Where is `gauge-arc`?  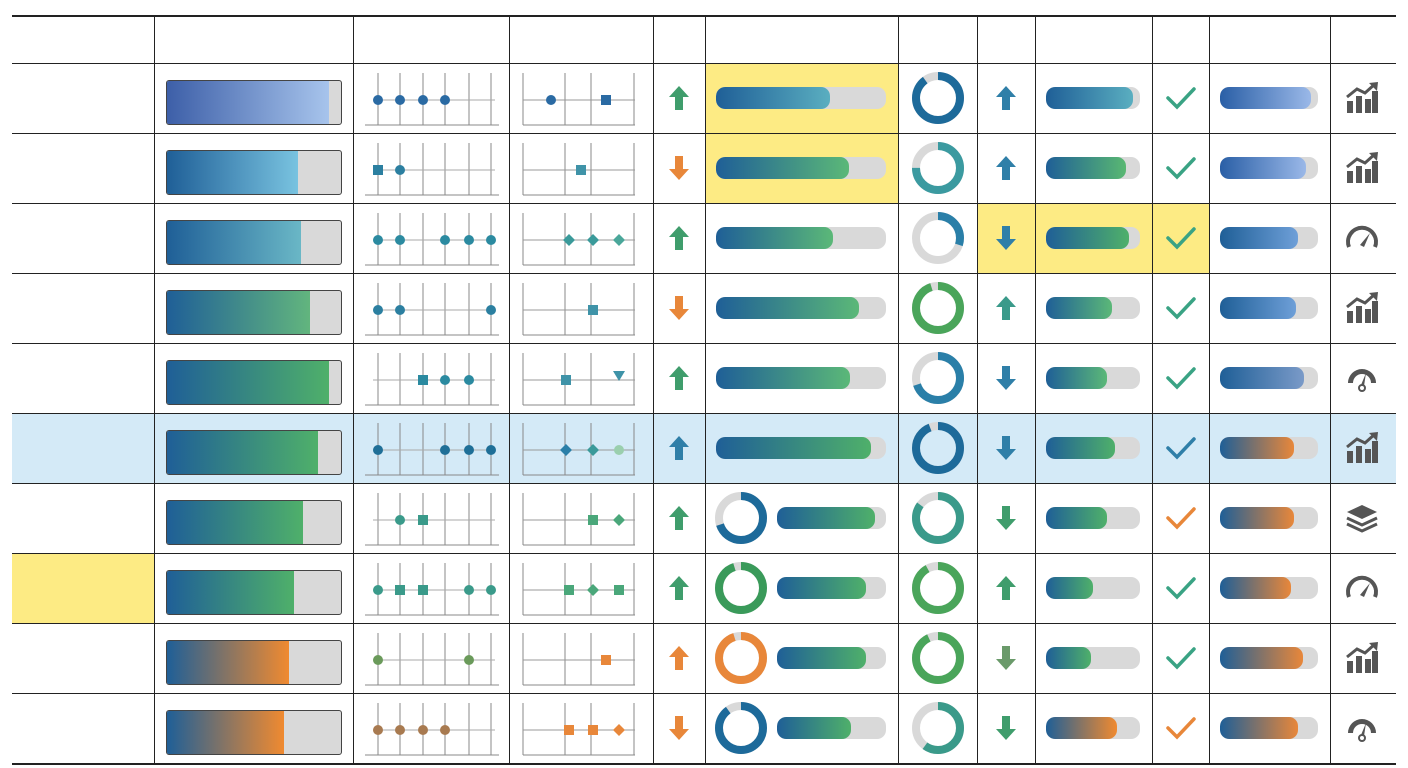 gauge-arc is located at coordinates (1362, 236).